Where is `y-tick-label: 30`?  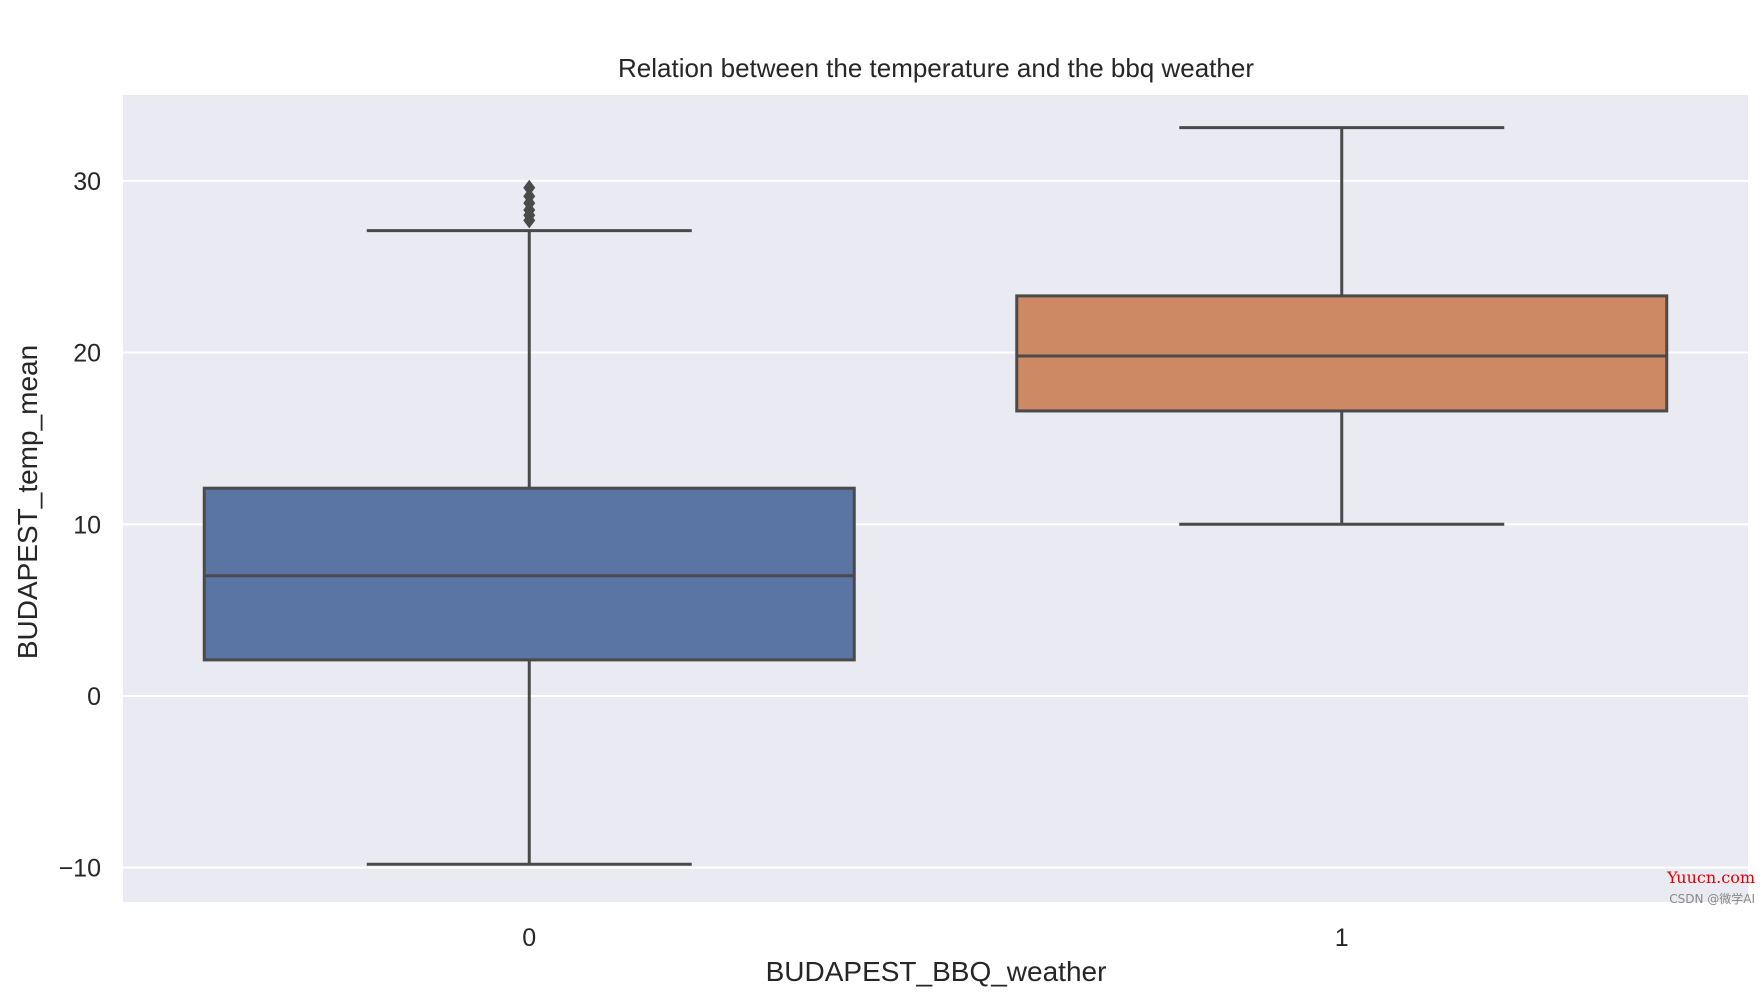 y-tick-label: 30 is located at coordinates (87, 182).